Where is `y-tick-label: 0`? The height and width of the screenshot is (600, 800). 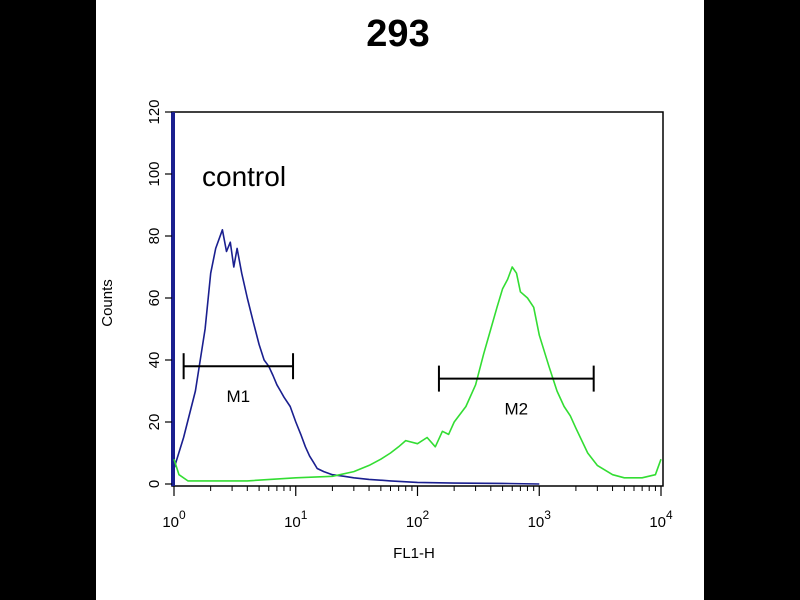 y-tick-label: 0 is located at coordinates (154, 484).